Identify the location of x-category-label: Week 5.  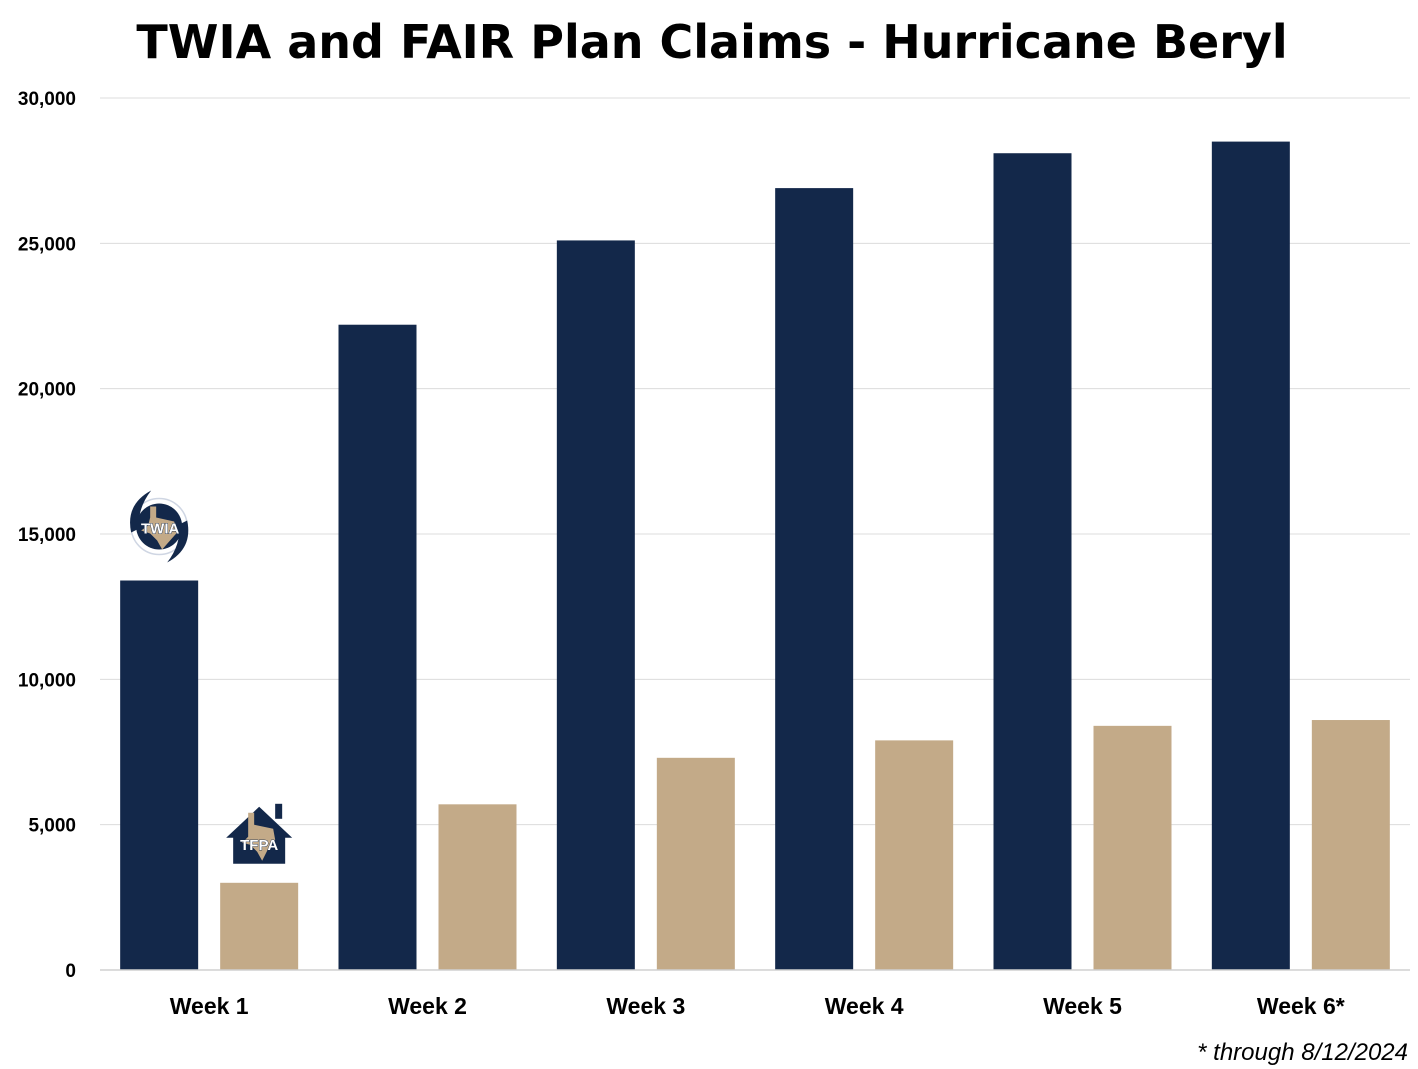
(1082, 1006).